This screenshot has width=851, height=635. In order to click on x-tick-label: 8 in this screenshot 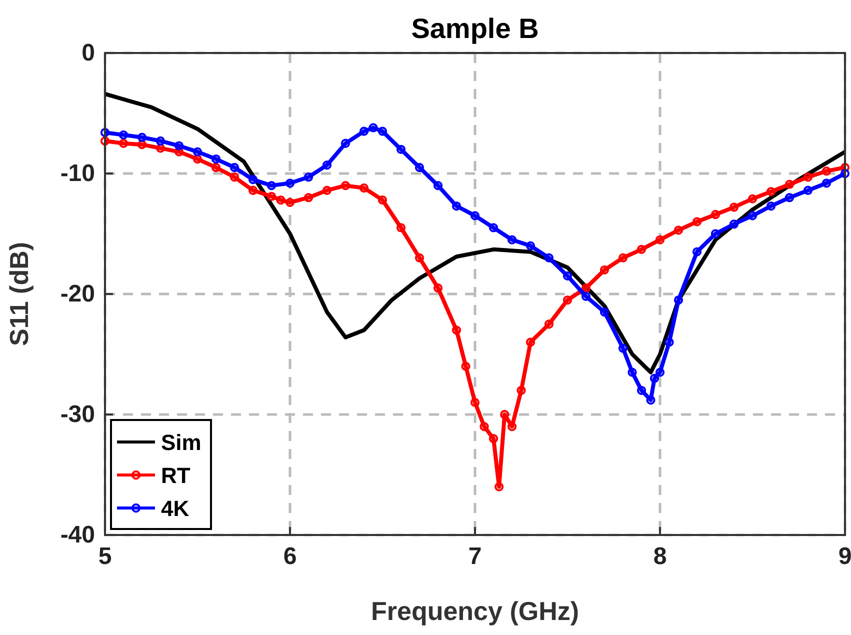, I will do `click(660, 556)`.